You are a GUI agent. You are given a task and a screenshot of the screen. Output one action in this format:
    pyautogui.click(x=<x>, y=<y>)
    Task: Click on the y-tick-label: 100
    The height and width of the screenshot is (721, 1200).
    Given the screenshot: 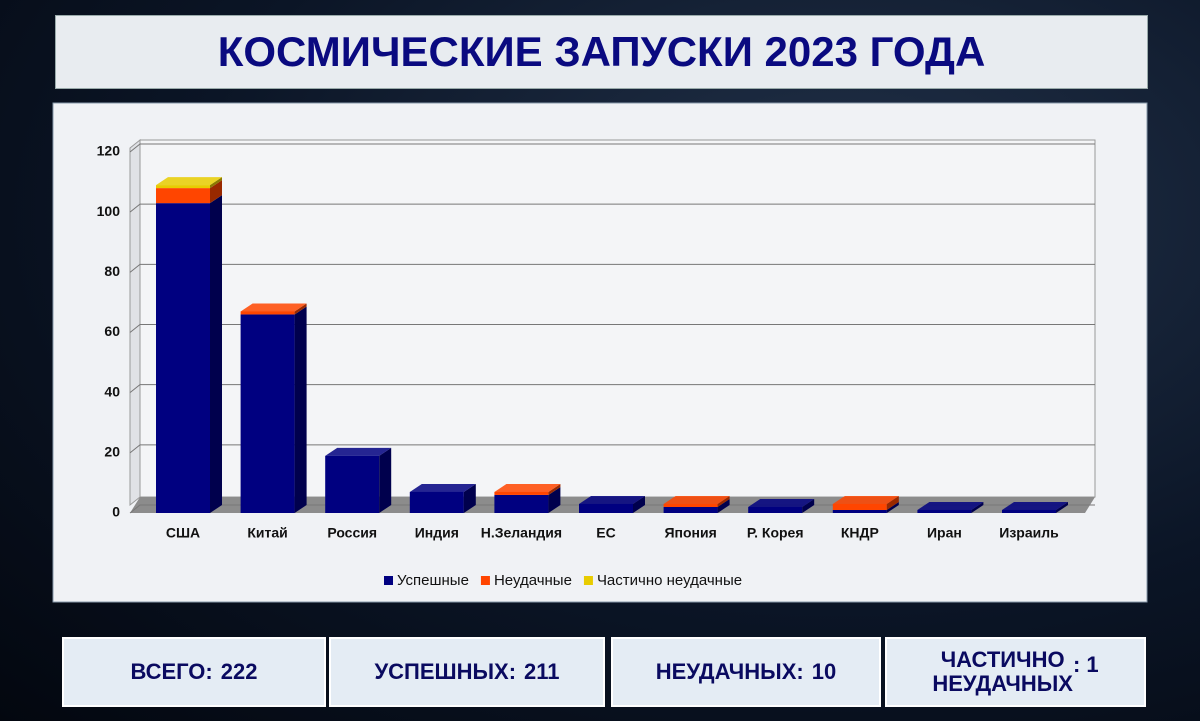 What is the action you would take?
    pyautogui.click(x=109, y=211)
    